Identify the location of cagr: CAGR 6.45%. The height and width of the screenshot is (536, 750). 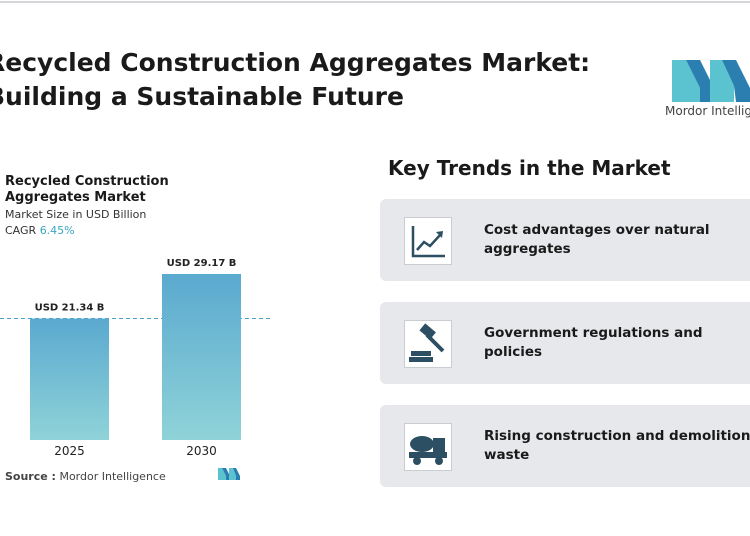
(40, 230).